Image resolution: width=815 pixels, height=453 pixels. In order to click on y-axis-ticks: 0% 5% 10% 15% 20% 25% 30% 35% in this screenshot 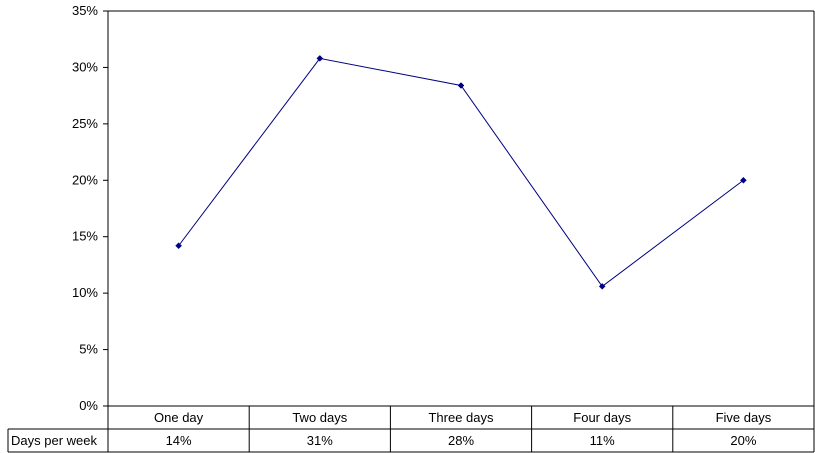, I will do `click(90, 208)`.